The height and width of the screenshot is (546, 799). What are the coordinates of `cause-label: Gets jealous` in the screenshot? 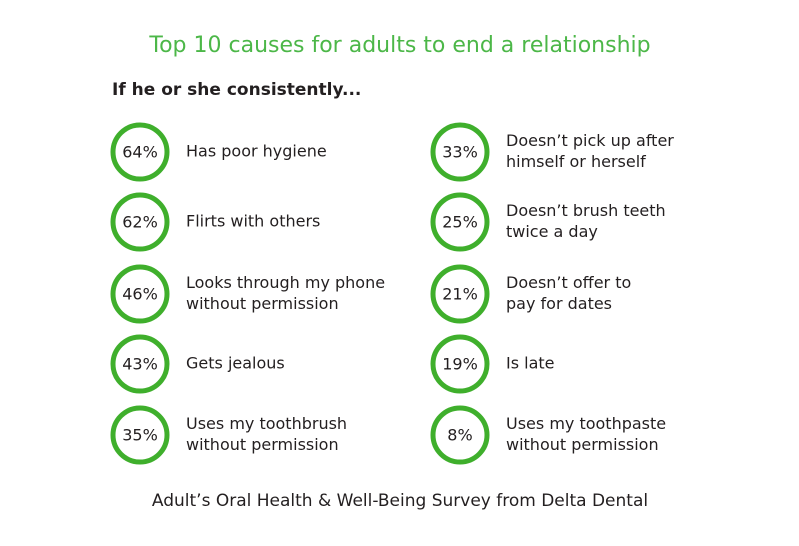 It's located at (235, 363).